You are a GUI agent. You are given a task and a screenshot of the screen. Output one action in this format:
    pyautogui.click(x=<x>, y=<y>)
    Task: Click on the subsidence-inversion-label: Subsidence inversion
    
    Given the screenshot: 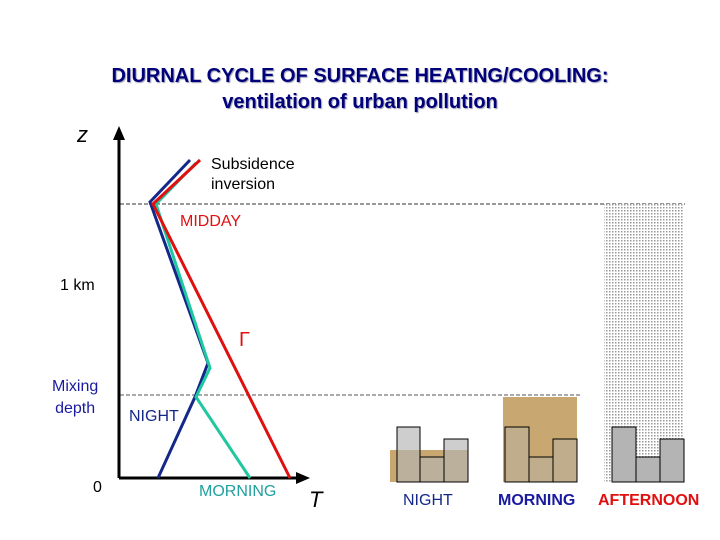 What is the action you would take?
    pyautogui.click(x=253, y=174)
    